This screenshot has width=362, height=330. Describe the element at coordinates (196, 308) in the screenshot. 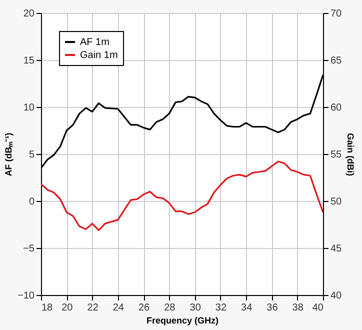

I see `x-tick-label: 30` at that location.